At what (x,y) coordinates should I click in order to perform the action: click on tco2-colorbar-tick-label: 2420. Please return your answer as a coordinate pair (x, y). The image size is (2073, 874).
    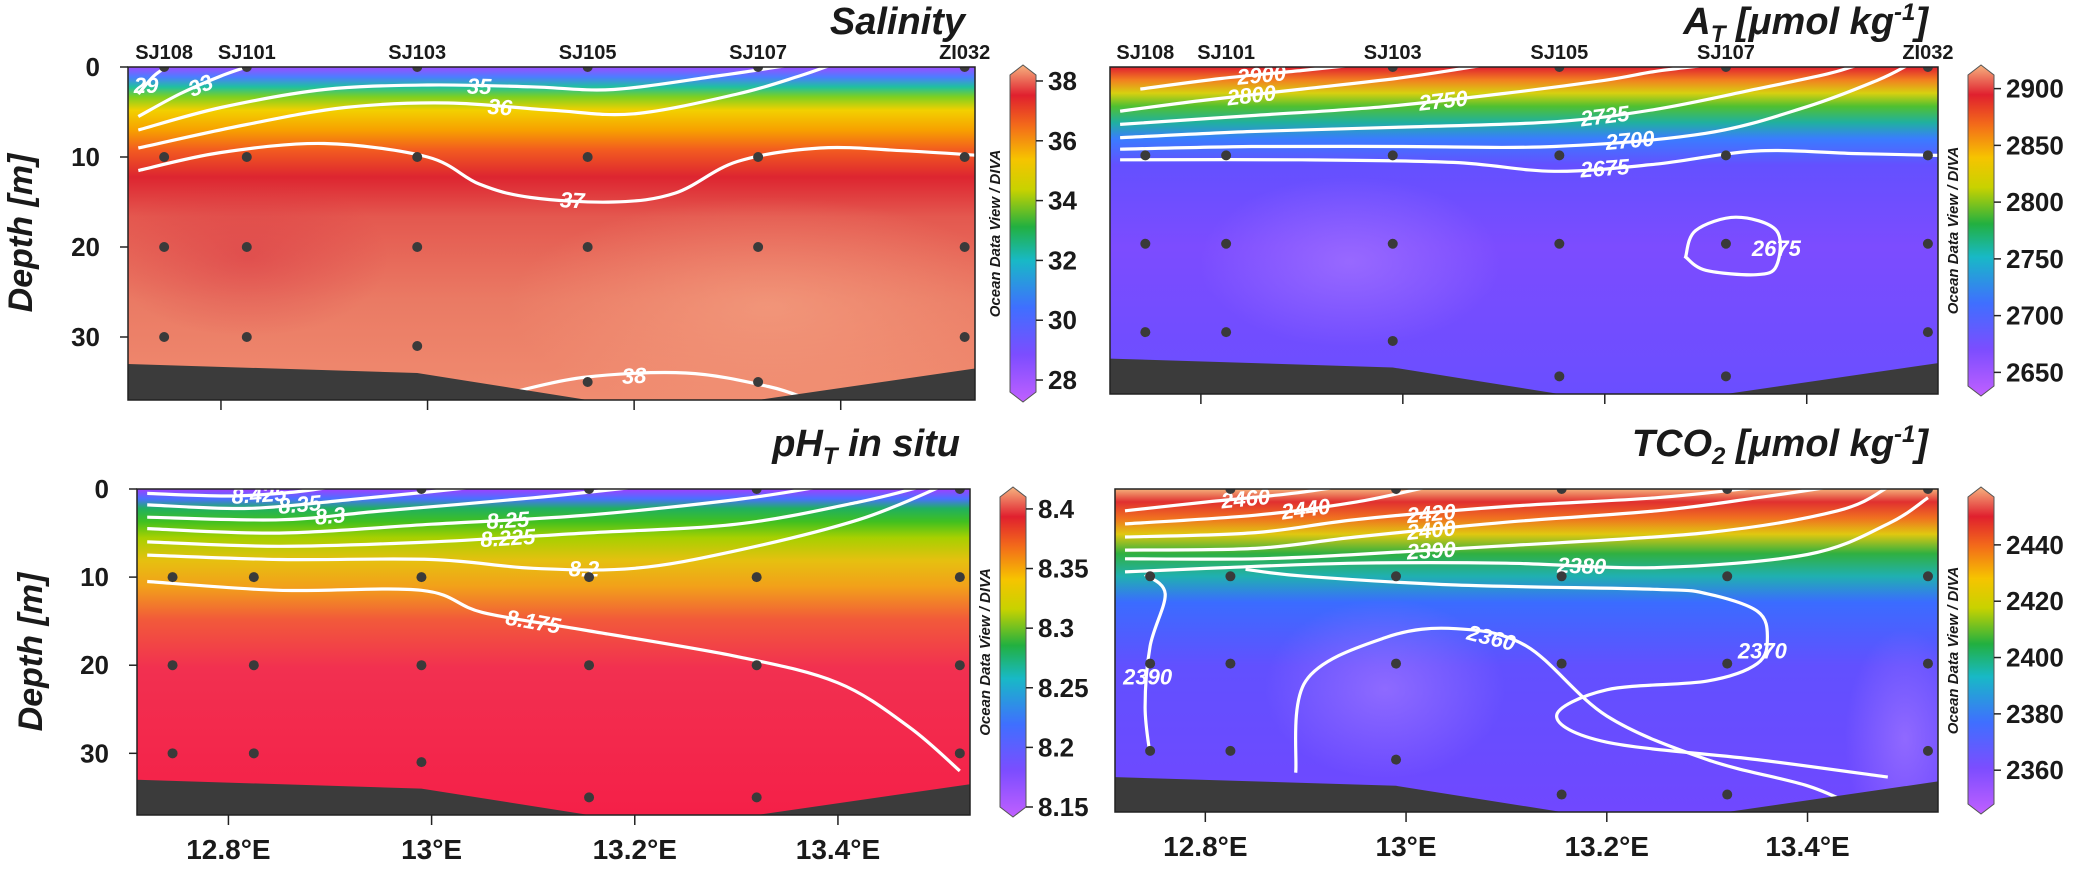
    Looking at the image, I should click on (2035, 601).